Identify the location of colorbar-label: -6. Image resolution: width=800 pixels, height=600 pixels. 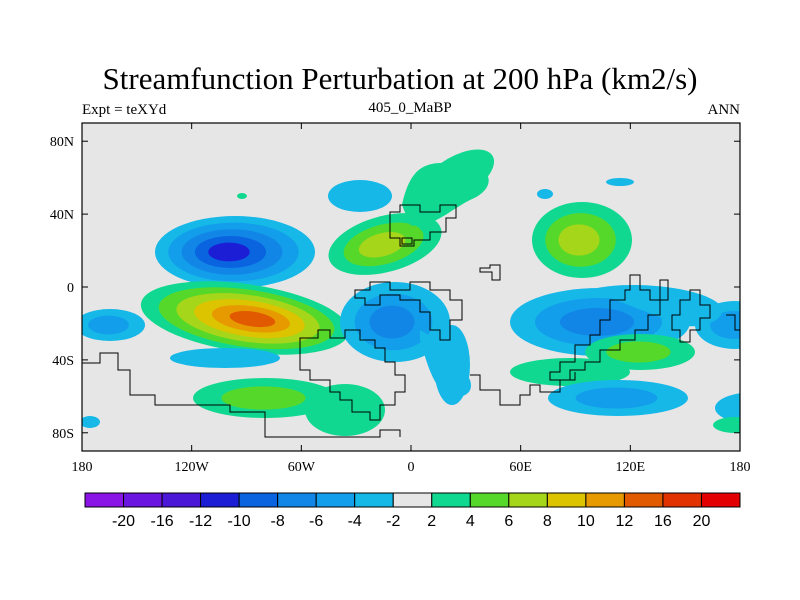
(316, 521).